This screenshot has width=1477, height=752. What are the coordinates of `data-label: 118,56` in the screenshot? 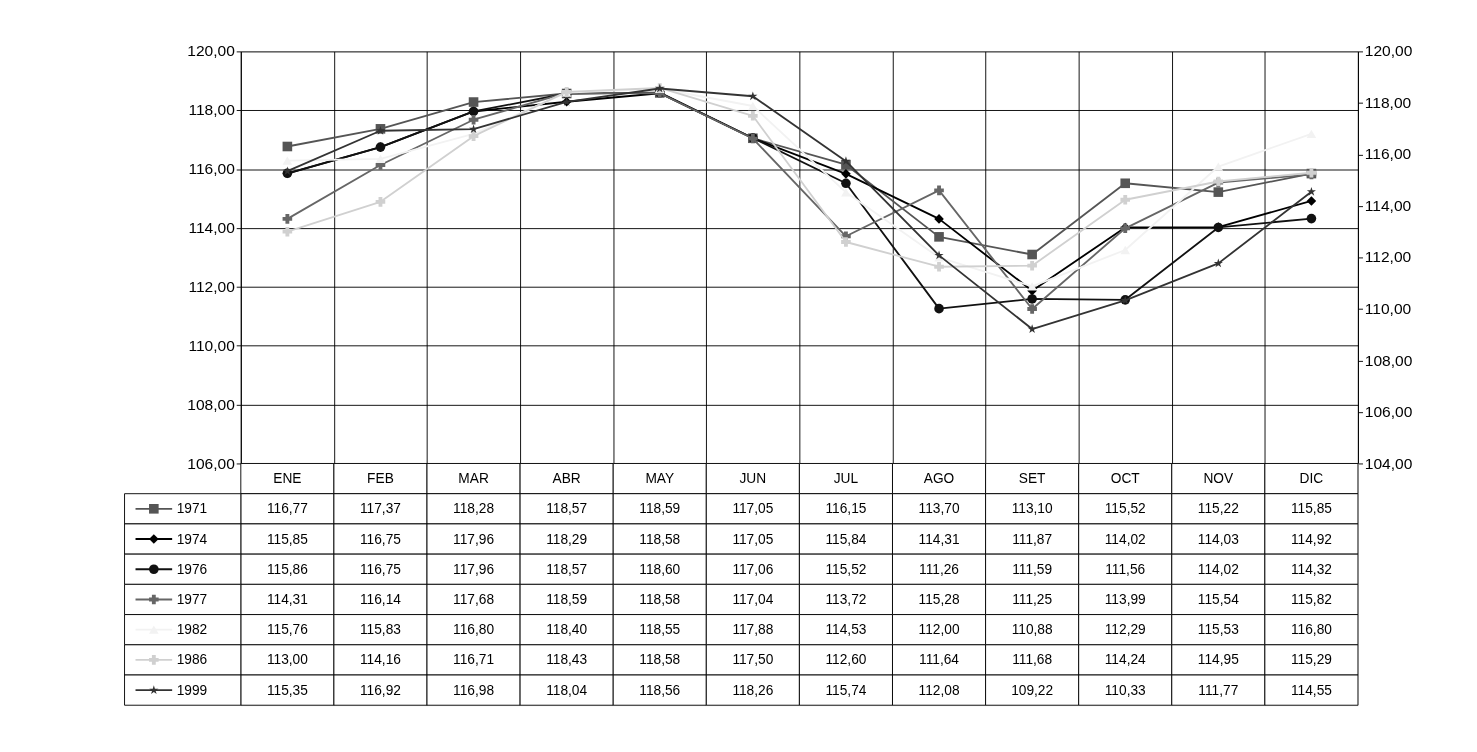 It's located at (660, 690).